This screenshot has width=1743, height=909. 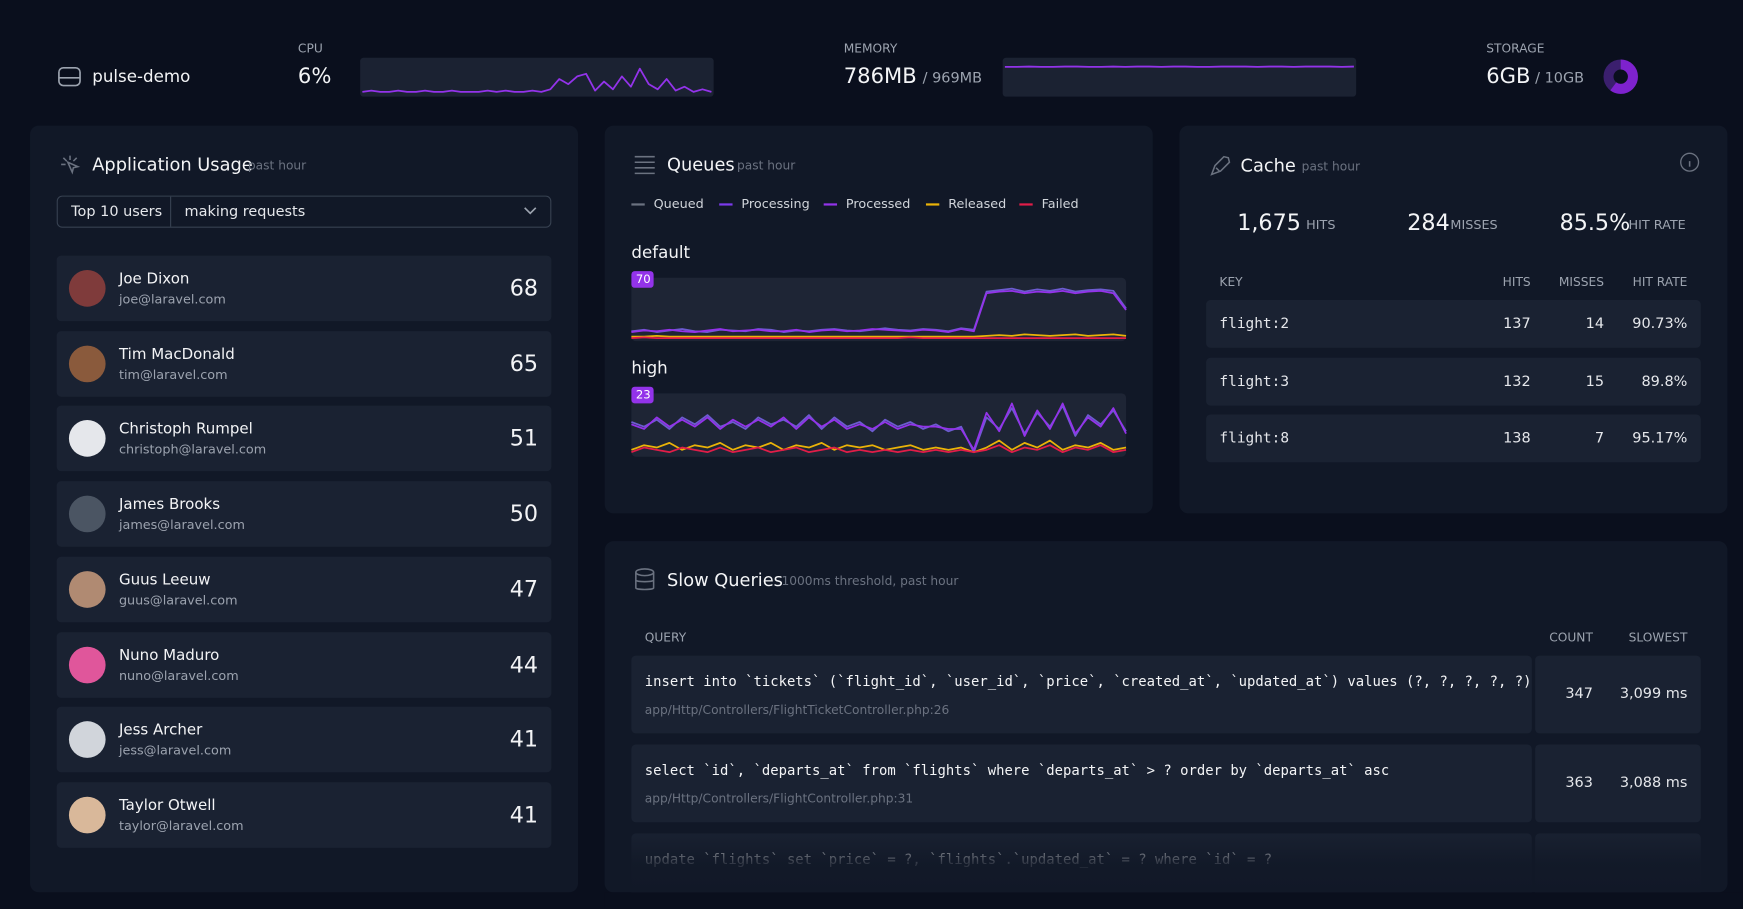 I want to click on query-count: 347, so click(x=1579, y=694).